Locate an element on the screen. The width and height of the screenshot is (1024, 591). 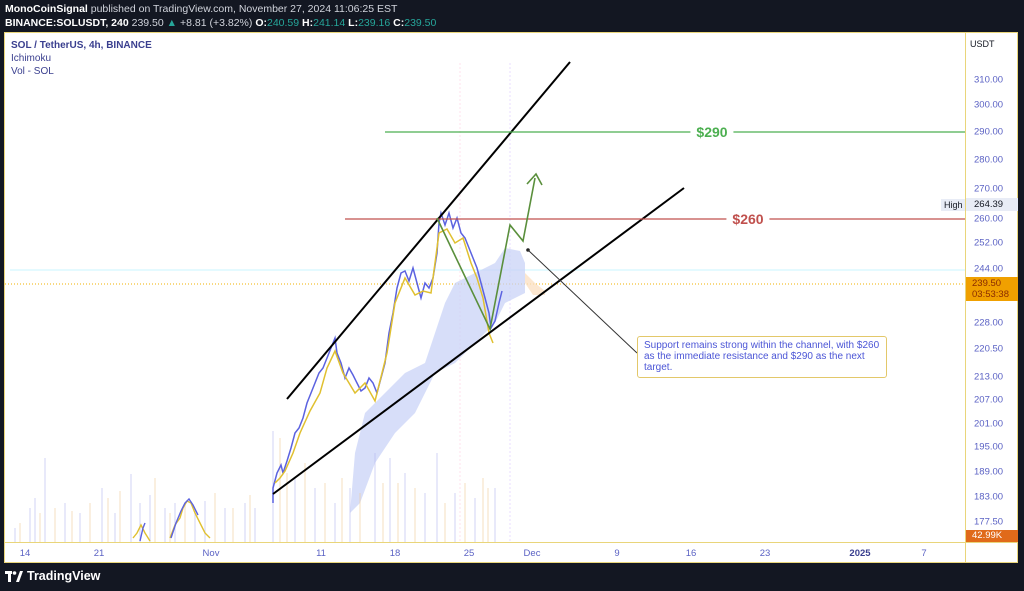
price-tick: 244.00 is located at coordinates (989, 269).